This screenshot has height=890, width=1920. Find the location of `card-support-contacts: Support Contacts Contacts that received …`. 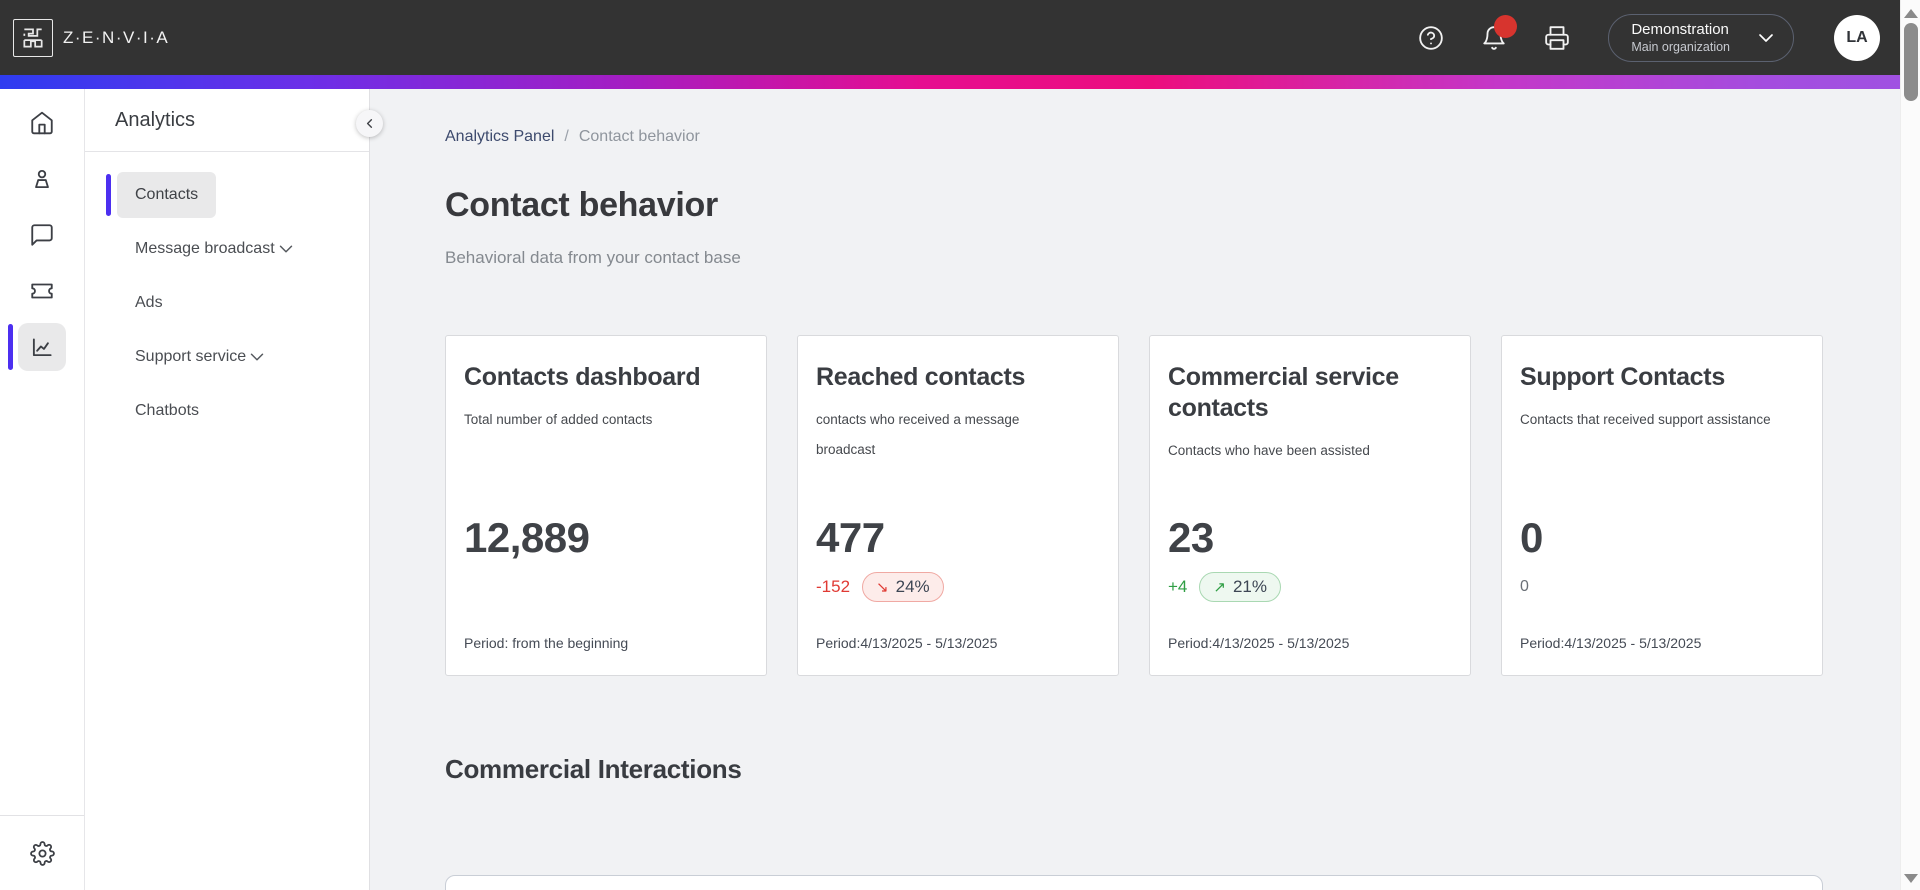

card-support-contacts: Support Contacts Contacts that received … is located at coordinates (1662, 505).